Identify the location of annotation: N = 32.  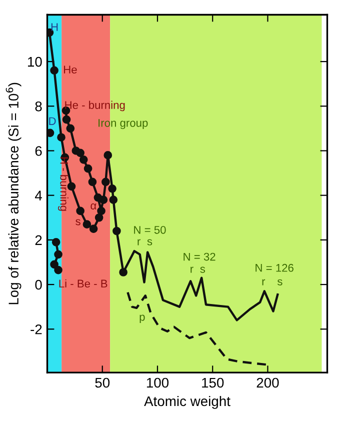
(200, 256).